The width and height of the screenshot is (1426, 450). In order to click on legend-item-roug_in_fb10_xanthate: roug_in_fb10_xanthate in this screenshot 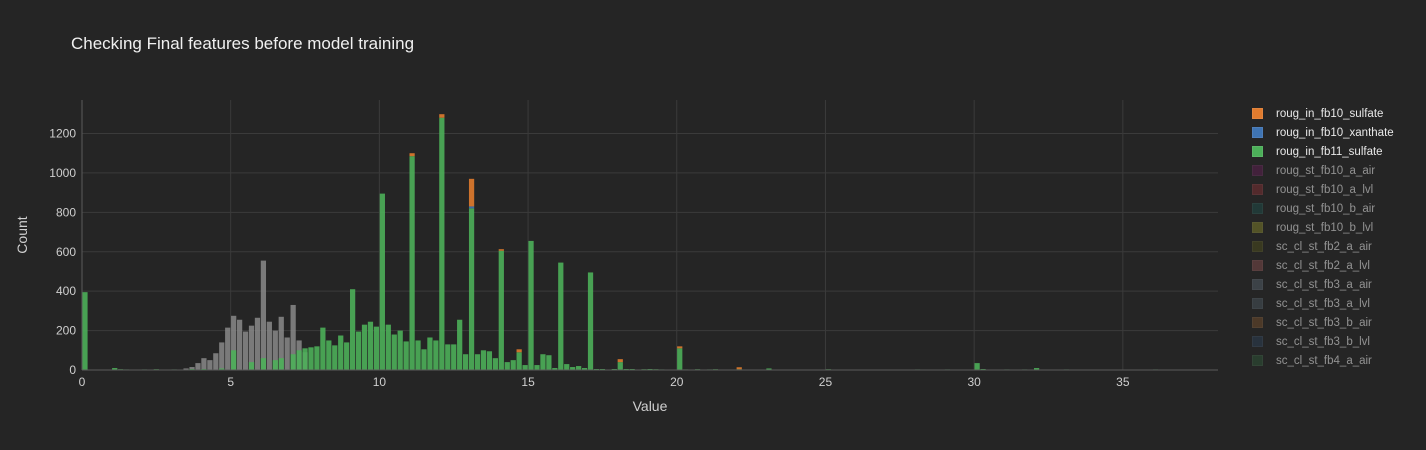, I will do `click(1323, 132)`.